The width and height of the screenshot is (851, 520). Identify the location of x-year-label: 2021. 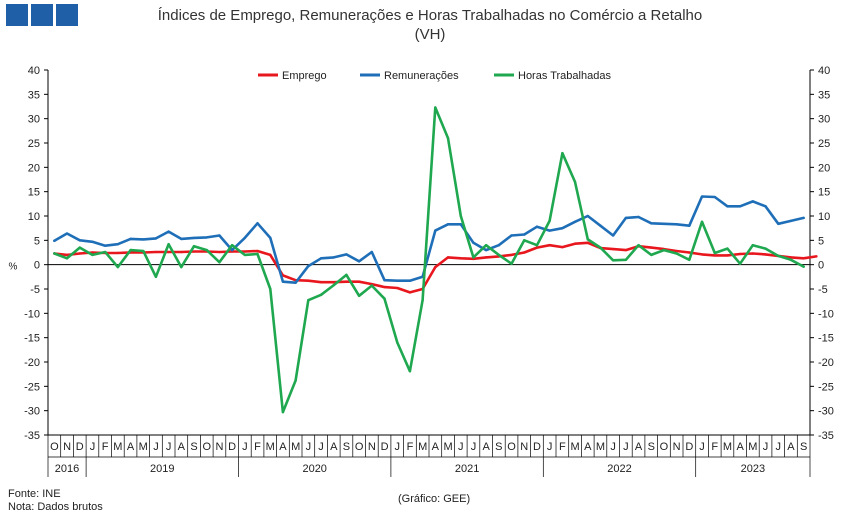
(467, 469).